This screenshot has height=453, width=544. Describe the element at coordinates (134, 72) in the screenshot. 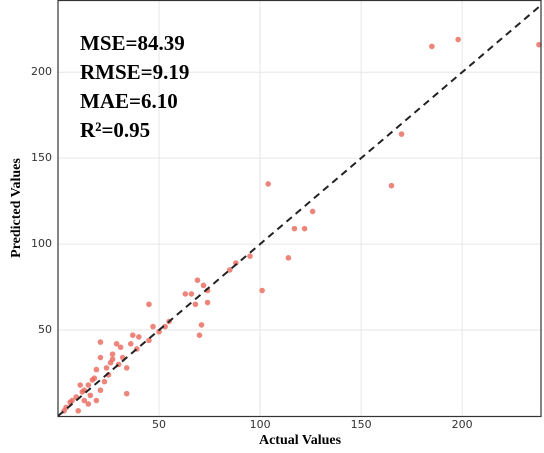

I see `metric-annotation: RMSE=9.19` at that location.